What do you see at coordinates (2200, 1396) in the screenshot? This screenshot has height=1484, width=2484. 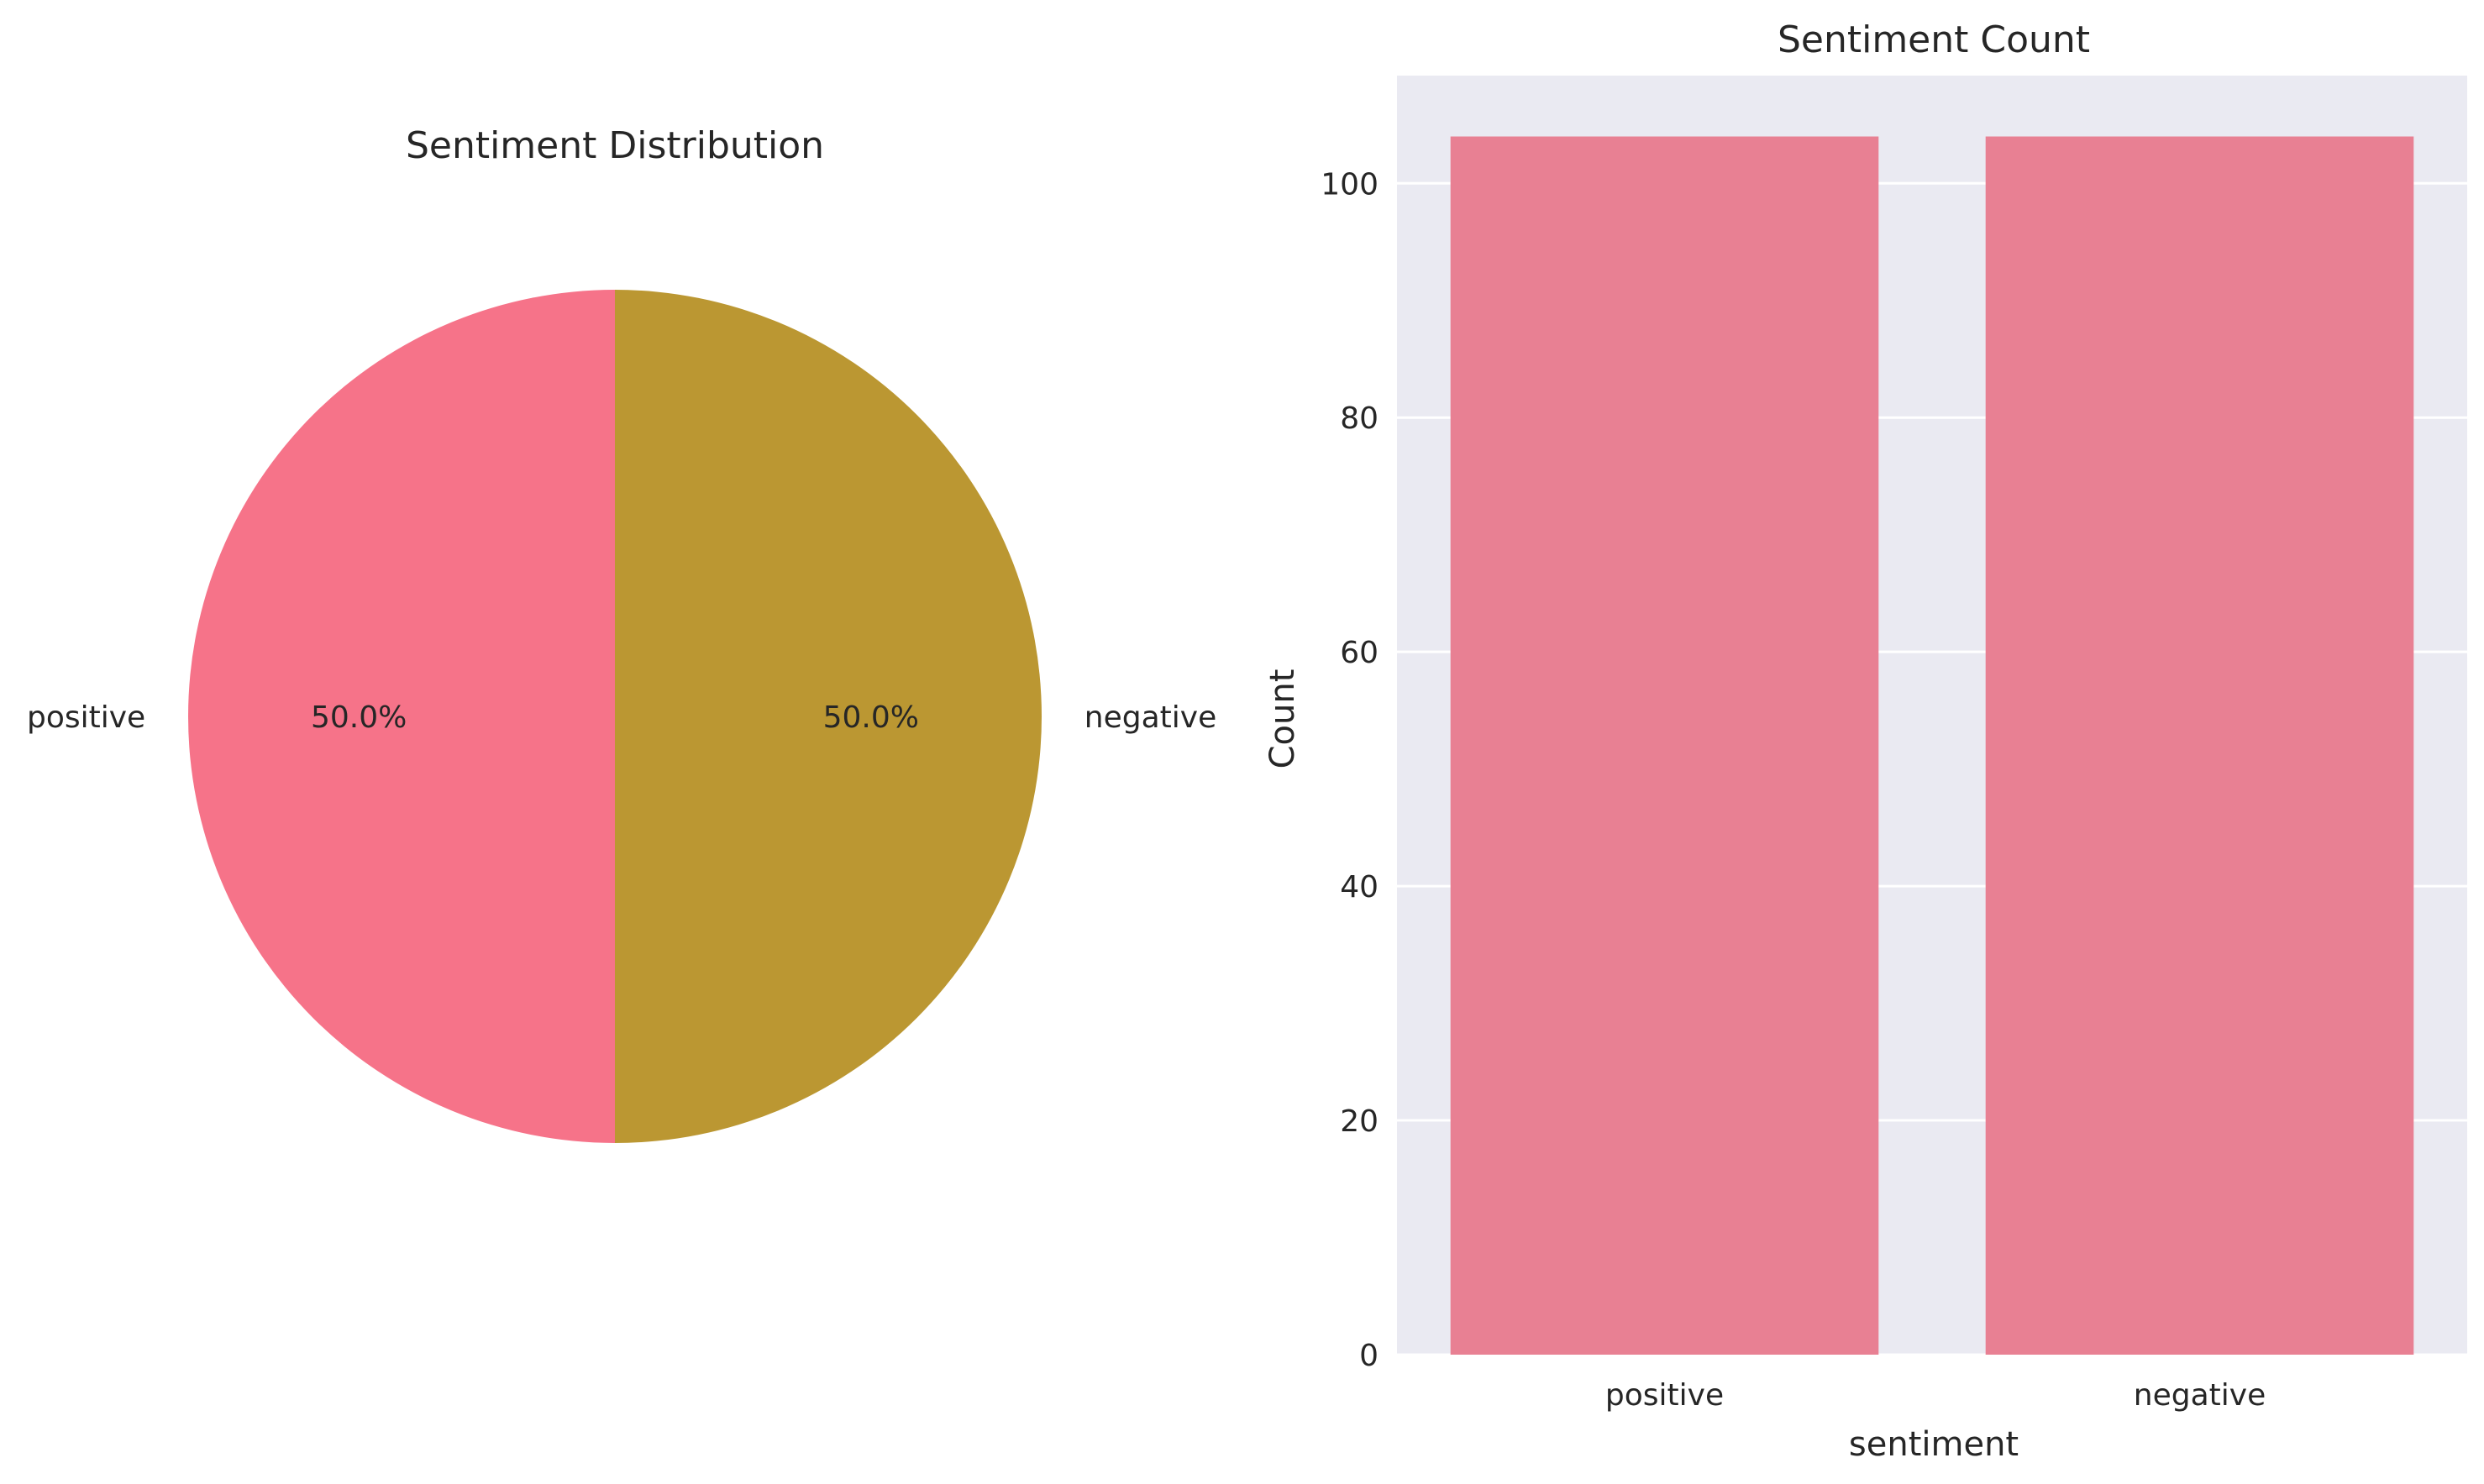 I see `x-tick-label: negative` at bounding box center [2200, 1396].